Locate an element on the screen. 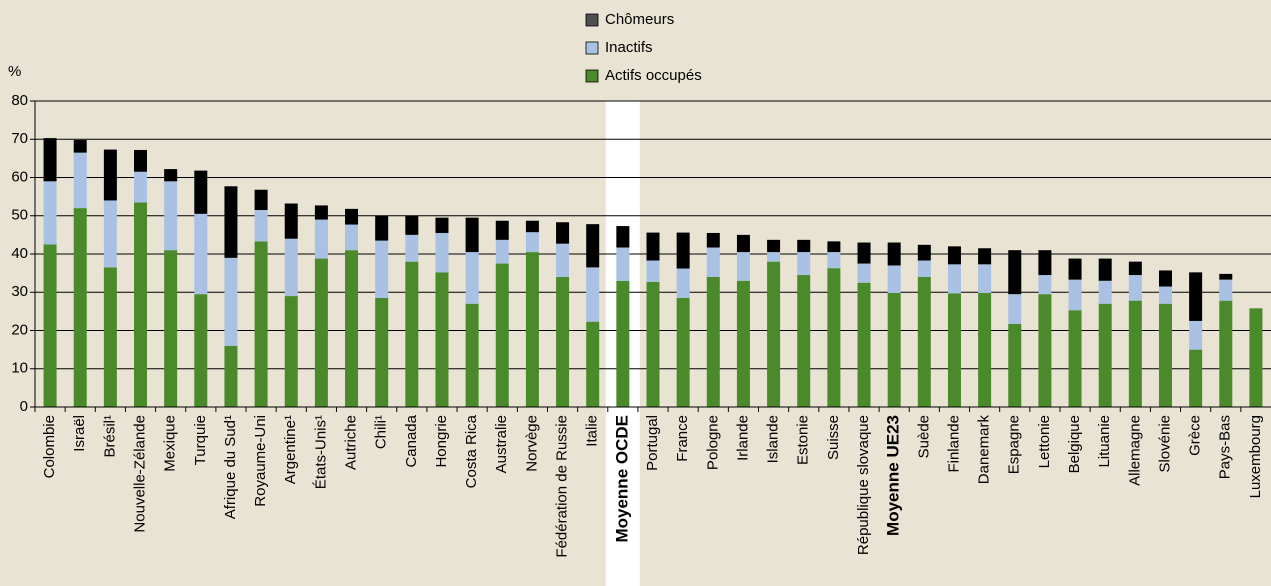  x-tick-label: Lituanie is located at coordinates (1104, 441).